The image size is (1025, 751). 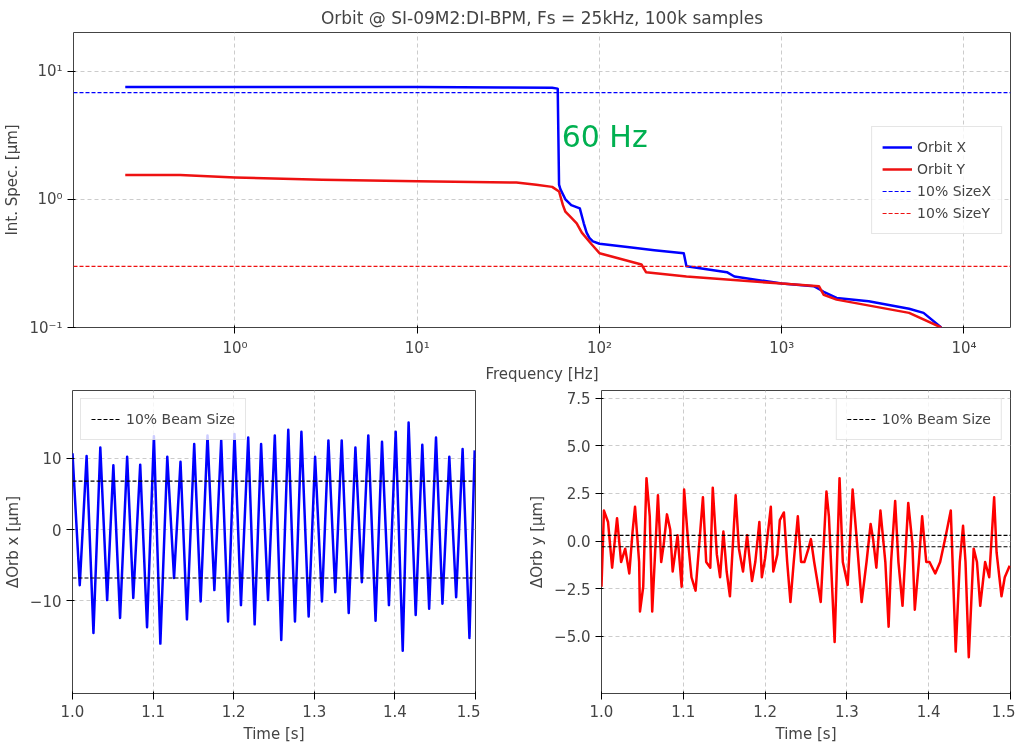 What do you see at coordinates (604, 136) in the screenshot?
I see `annotation: 60 Hz` at bounding box center [604, 136].